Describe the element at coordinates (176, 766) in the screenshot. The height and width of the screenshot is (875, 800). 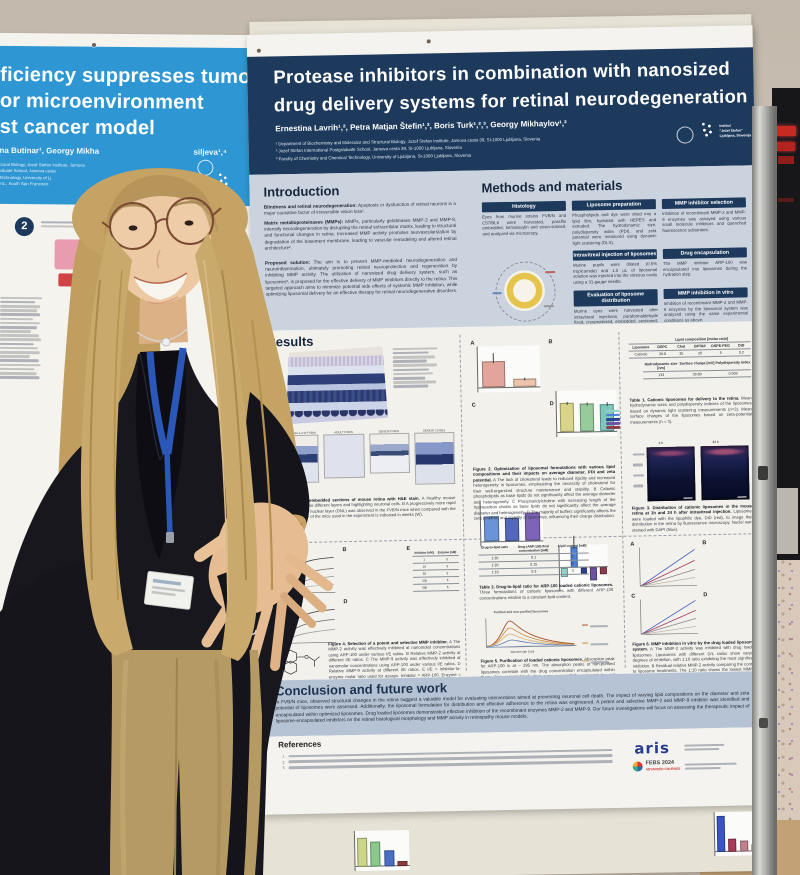
I see `trouser-crease` at that location.